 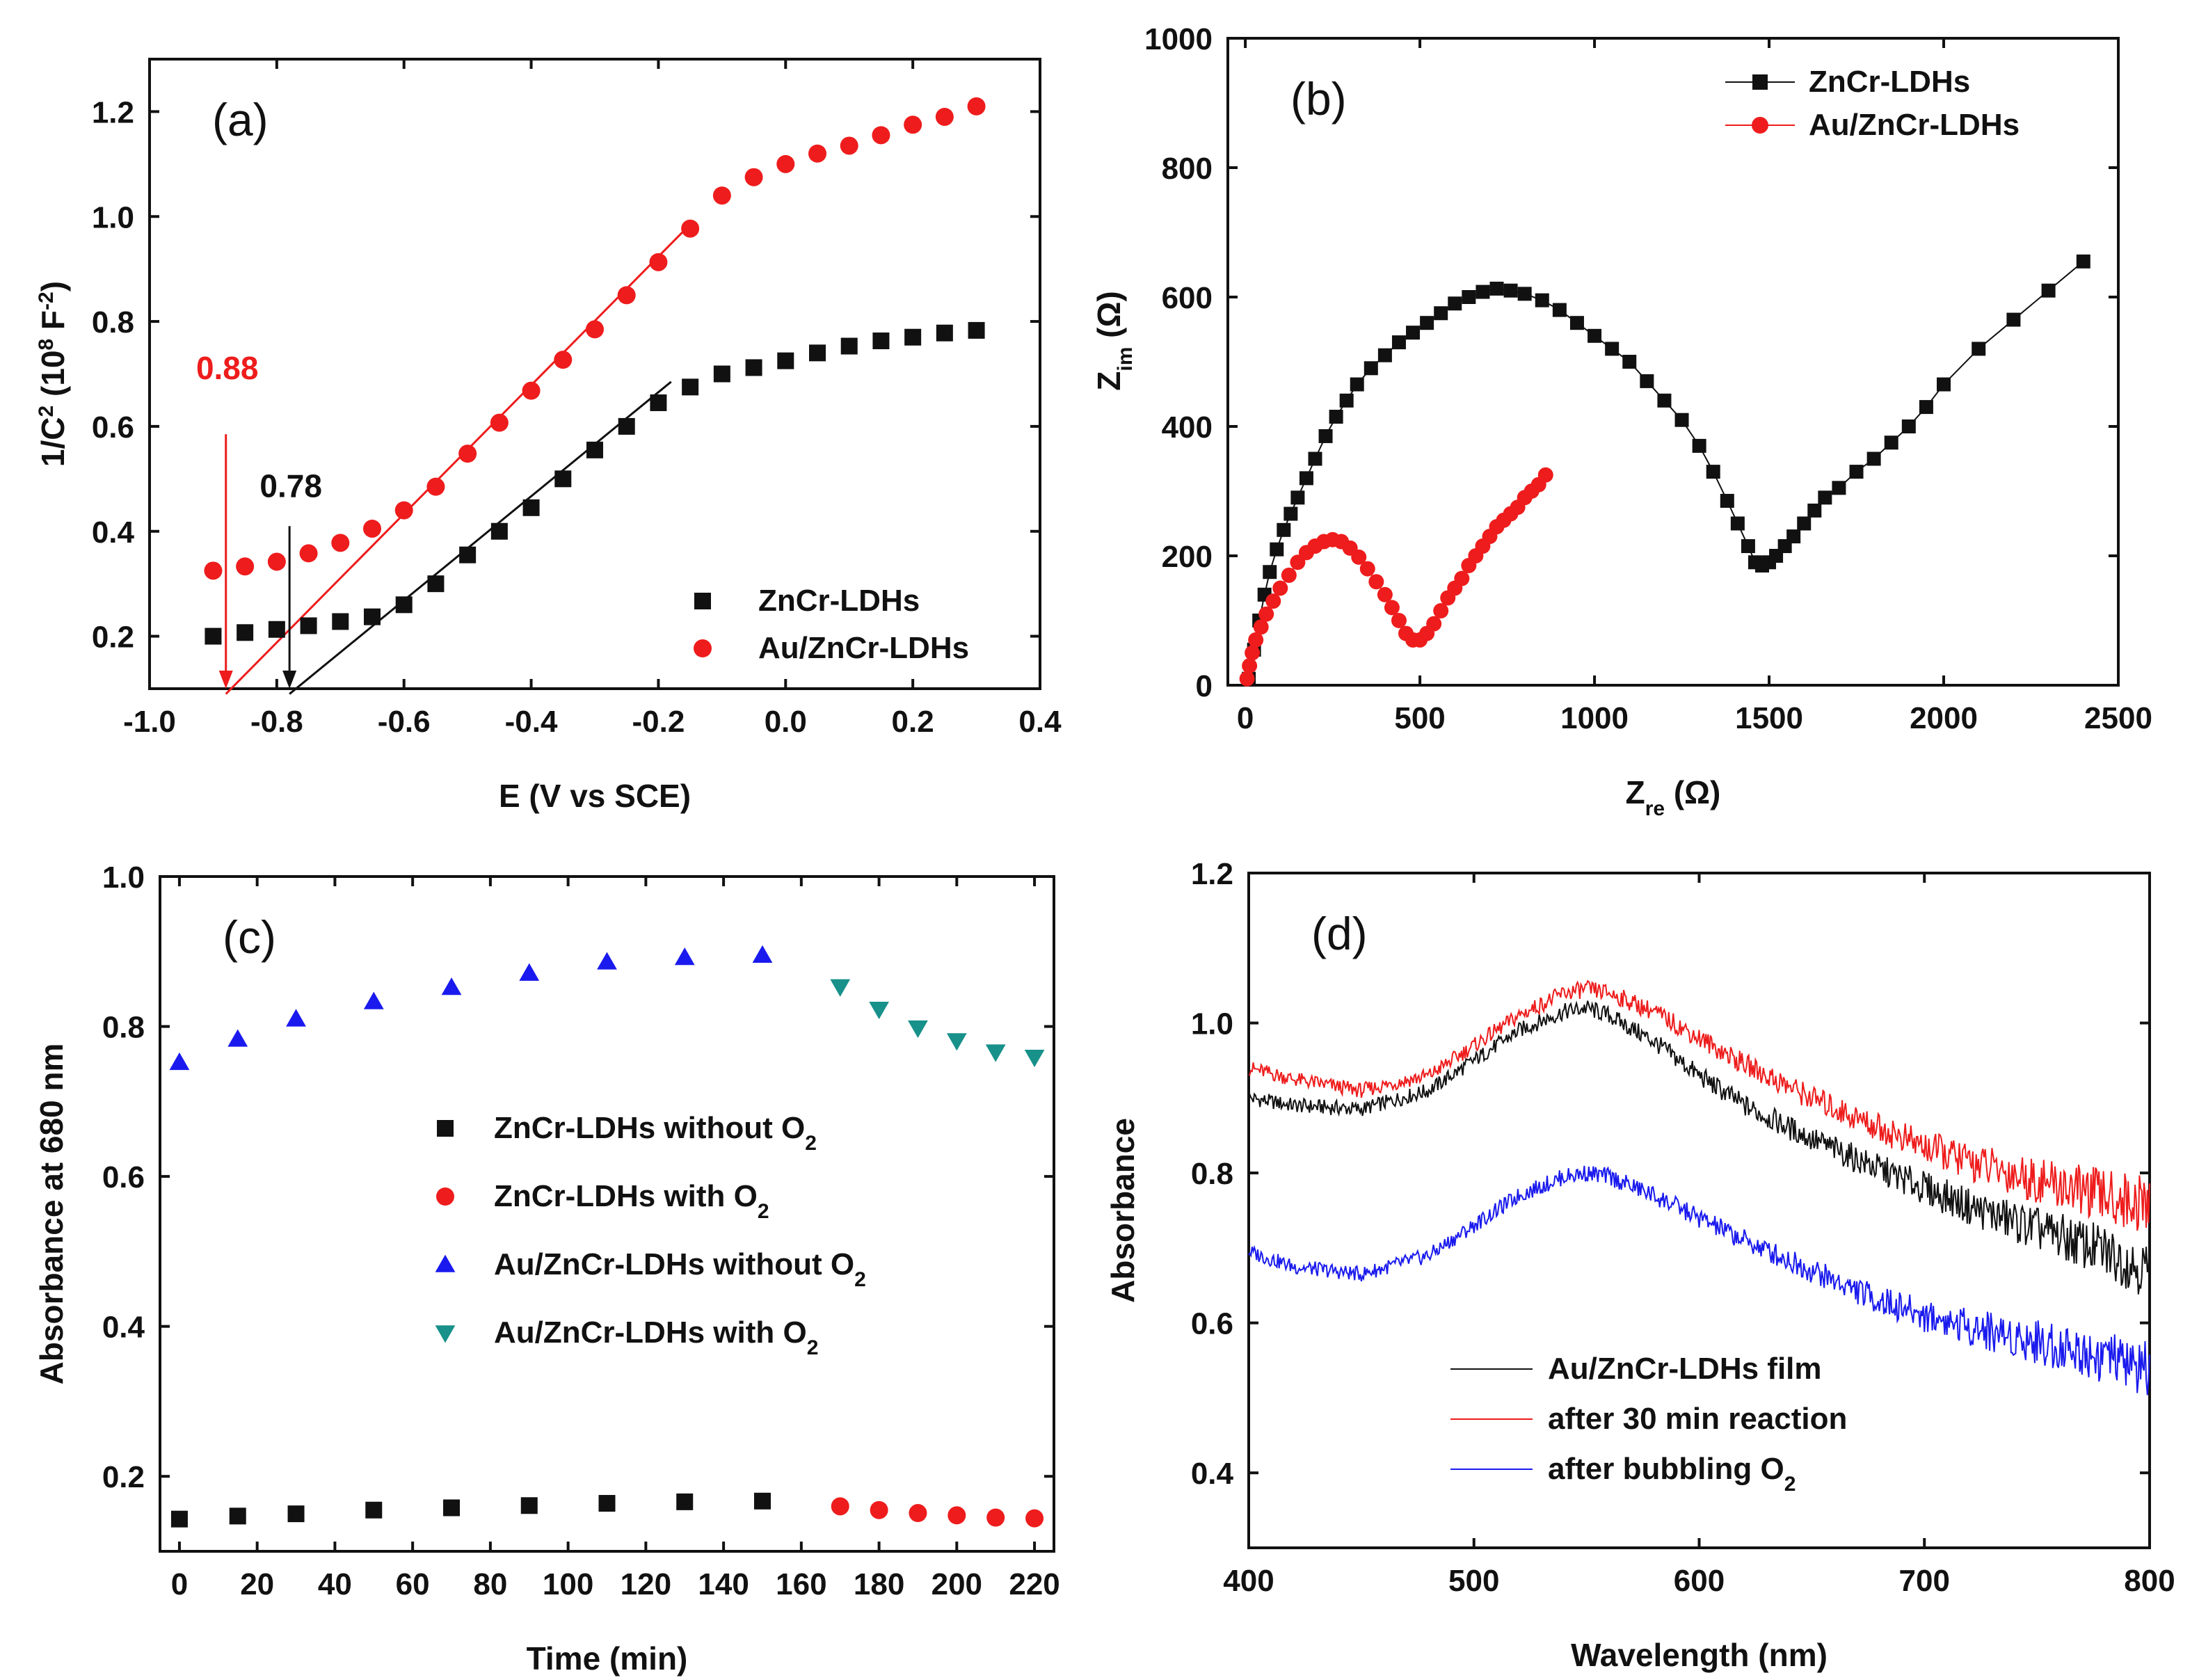 What do you see at coordinates (1123, 1210) in the screenshot?
I see `y-axis-label: Absorbance` at bounding box center [1123, 1210].